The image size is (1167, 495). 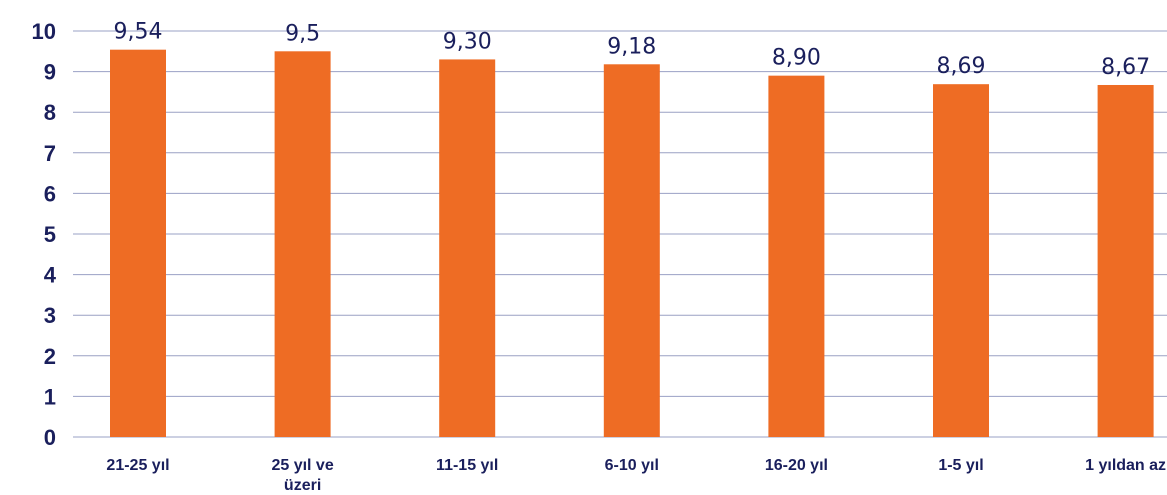 What do you see at coordinates (467, 41) in the screenshot?
I see `data-label: 9,30` at bounding box center [467, 41].